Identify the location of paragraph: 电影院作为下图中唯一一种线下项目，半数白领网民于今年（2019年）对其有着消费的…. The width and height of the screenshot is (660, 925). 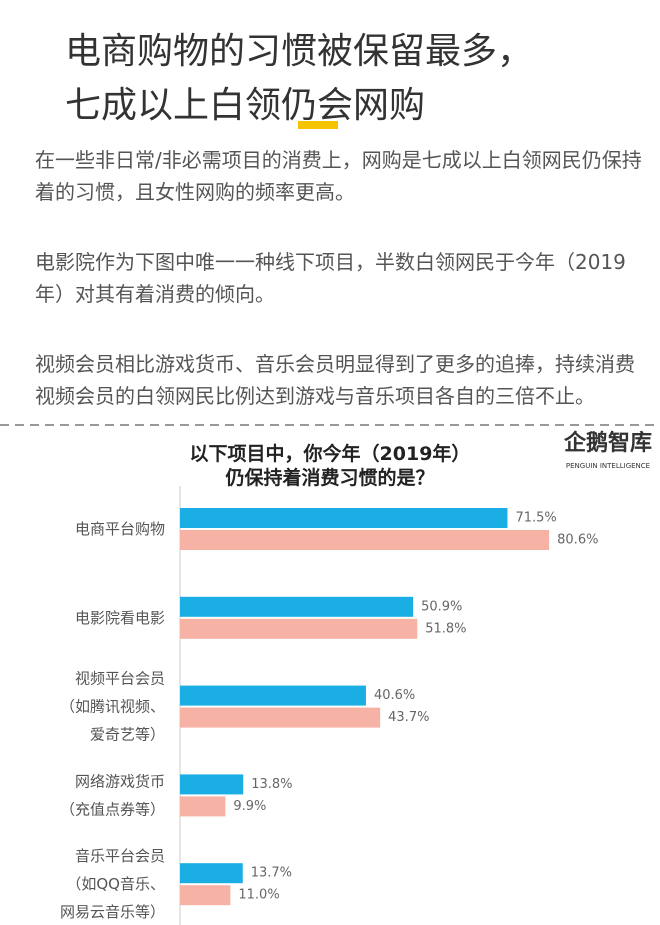
(330, 278).